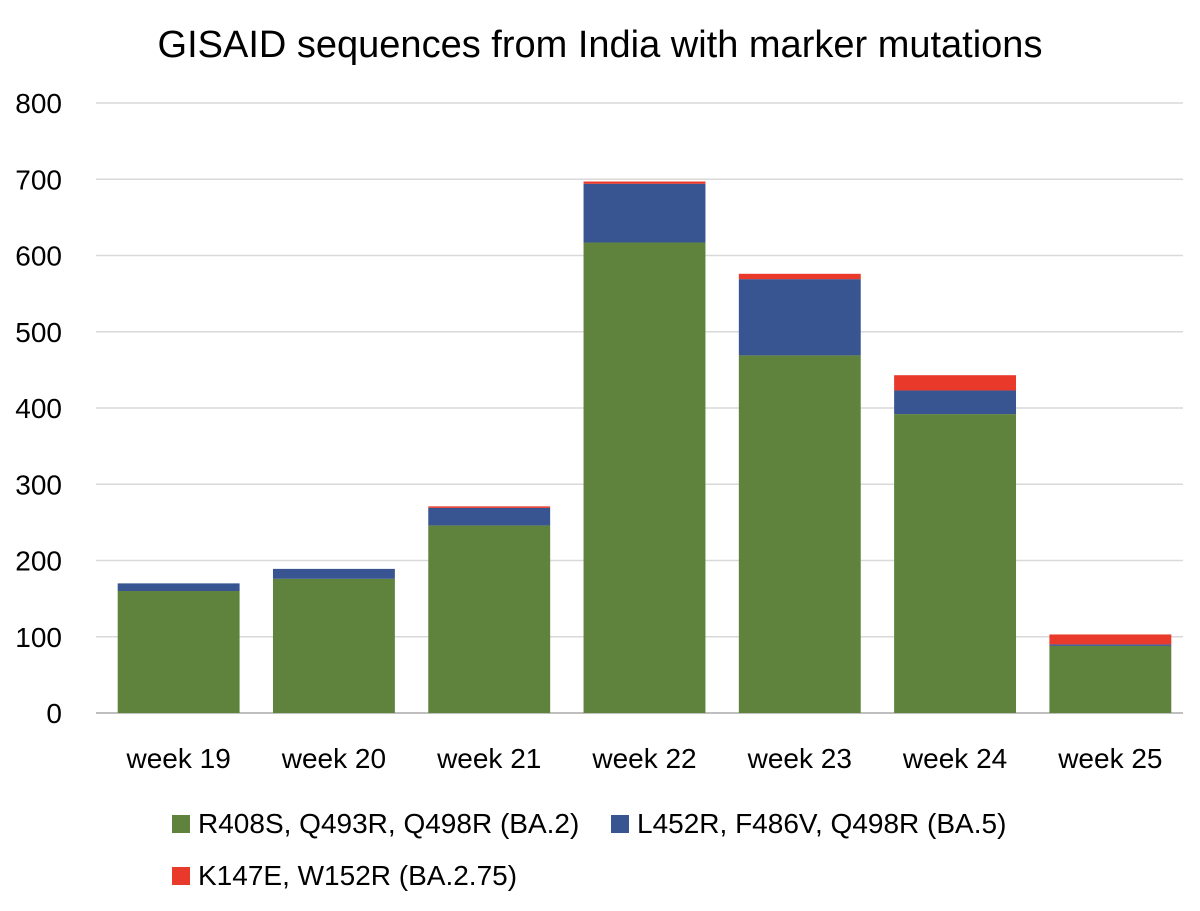 This screenshot has width=1200, height=911. Describe the element at coordinates (38, 256) in the screenshot. I see `y-tick-label: 600` at that location.